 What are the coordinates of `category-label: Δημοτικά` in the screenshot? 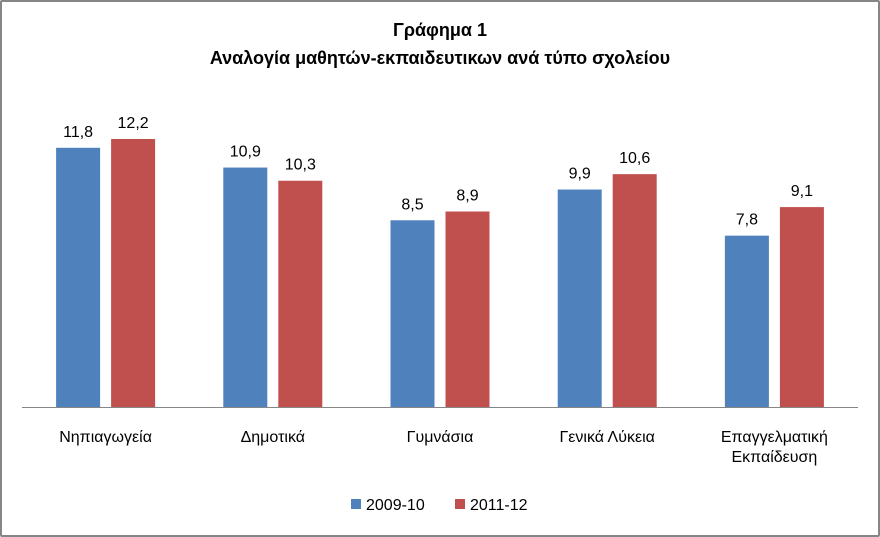 It's located at (273, 437).